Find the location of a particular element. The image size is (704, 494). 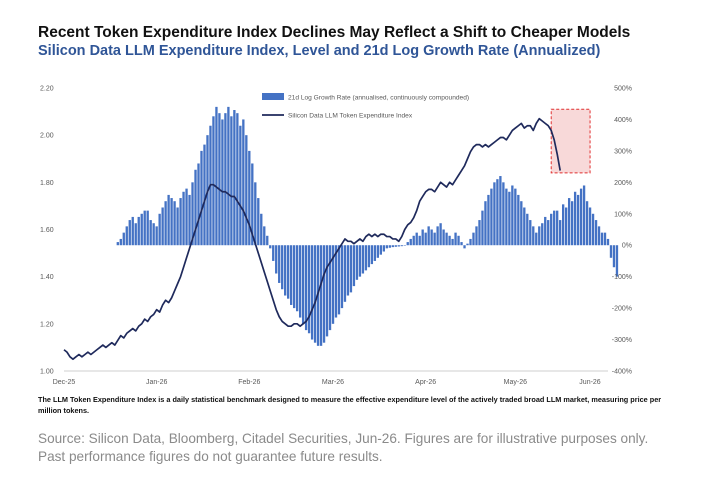

right-tick-label: 400% is located at coordinates (623, 120).